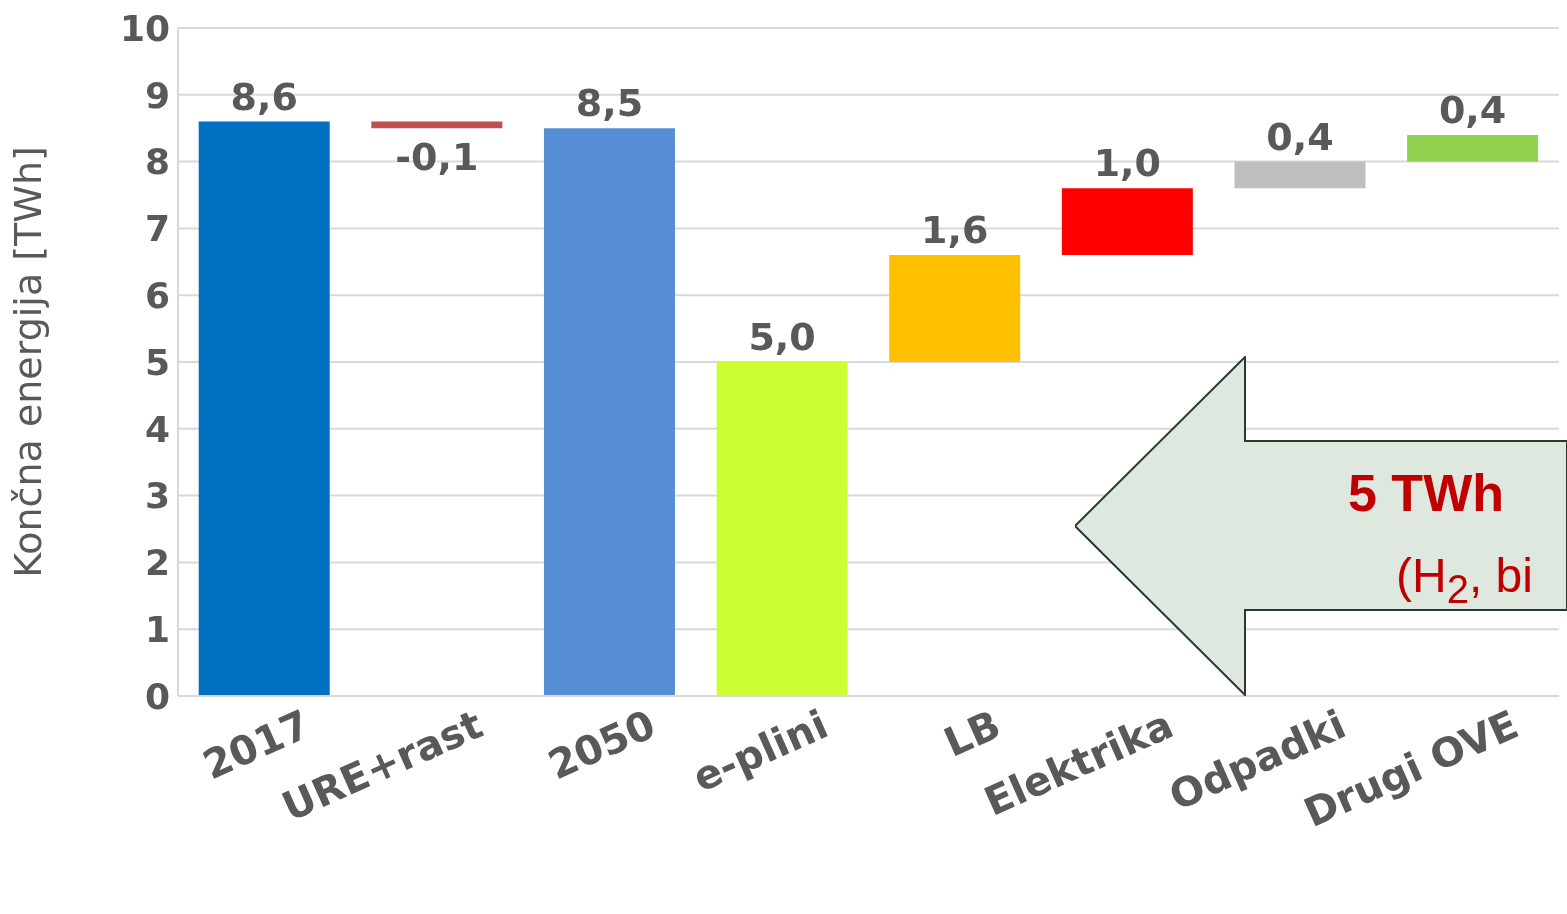  I want to click on y-tick-label: 9, so click(157, 95).